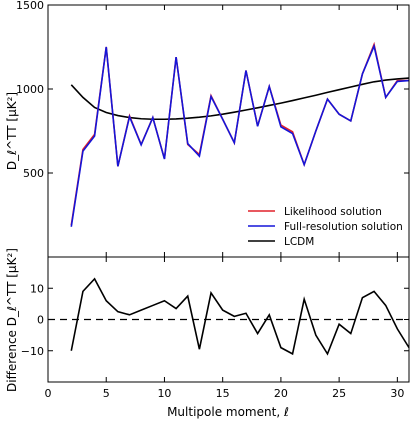  Describe the element at coordinates (12, 320) in the screenshot. I see `bottom-y-label: Difference D_ℓ^TT [μK²]` at that location.